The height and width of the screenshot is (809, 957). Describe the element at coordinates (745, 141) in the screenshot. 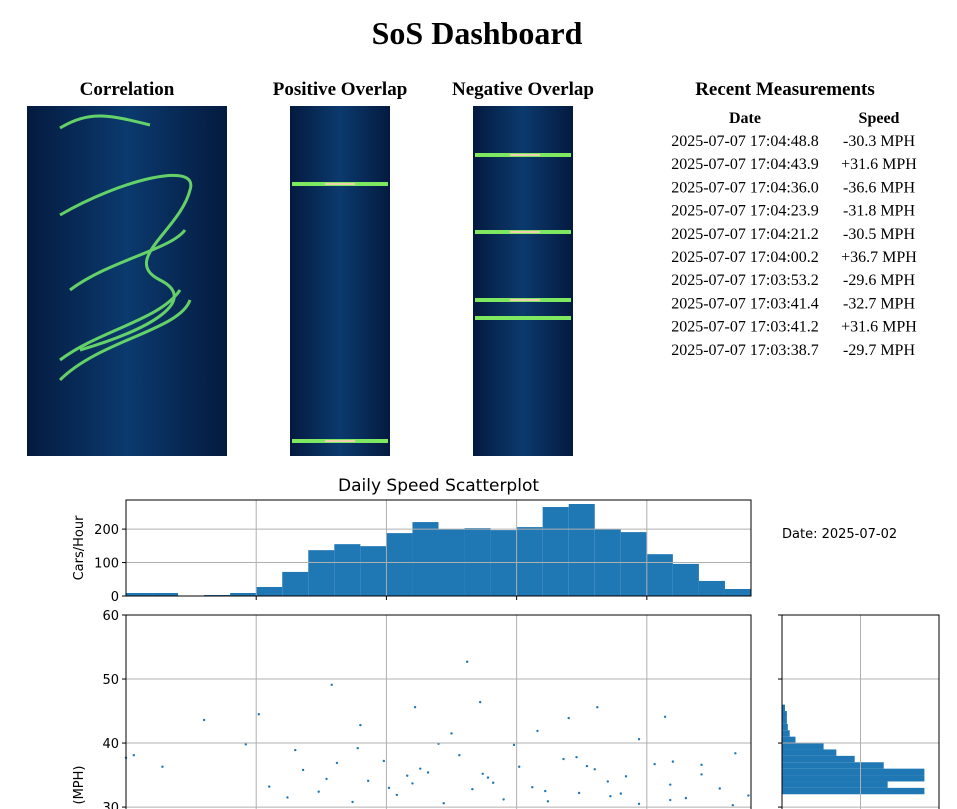

I see `table-cell: 2025-07-07 17:04:48.8` at that location.